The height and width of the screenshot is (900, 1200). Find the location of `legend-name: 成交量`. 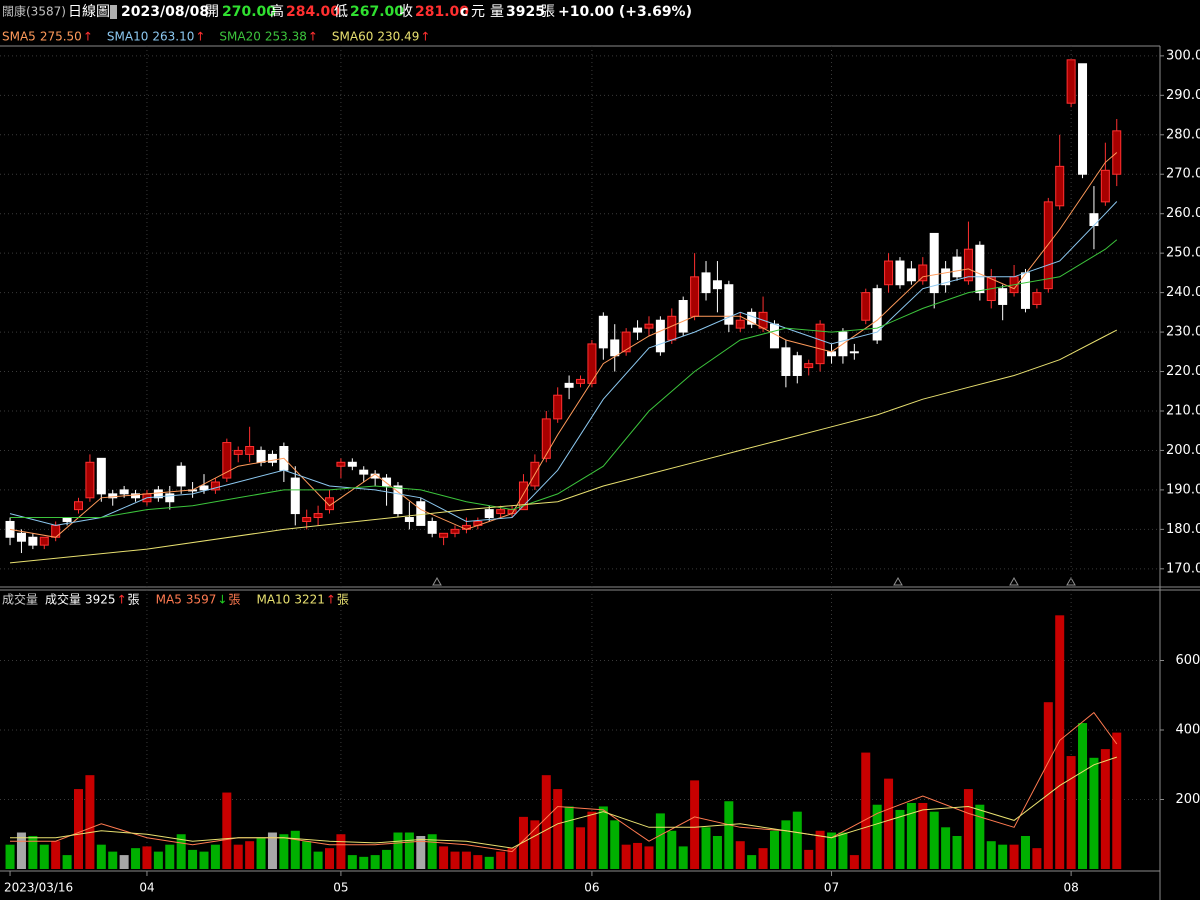

legend-name: 成交量 is located at coordinates (63, 599).